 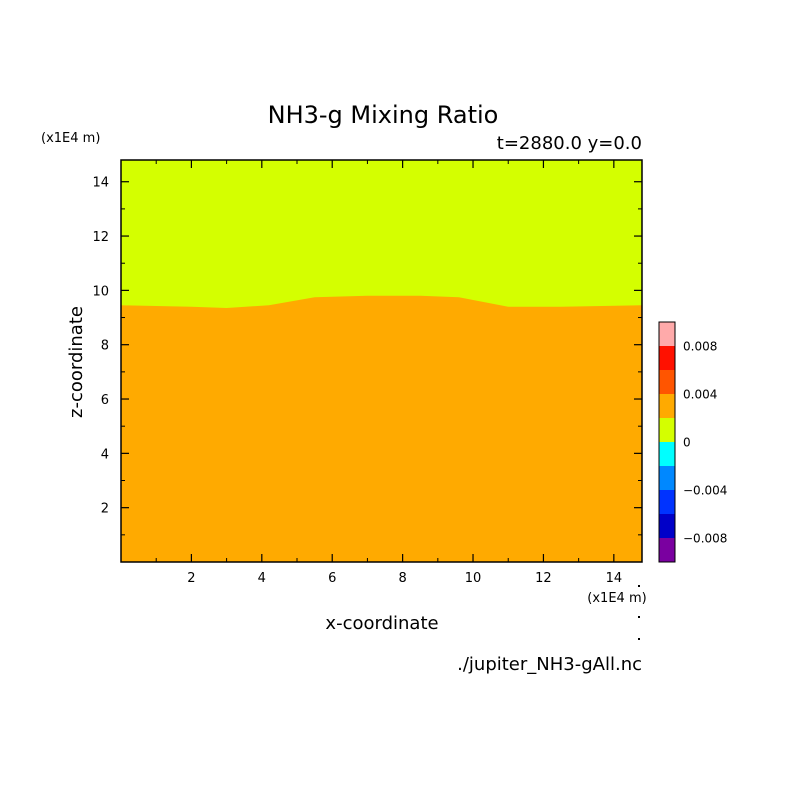 I want to click on x-tick-label: 6, so click(x=332, y=578).